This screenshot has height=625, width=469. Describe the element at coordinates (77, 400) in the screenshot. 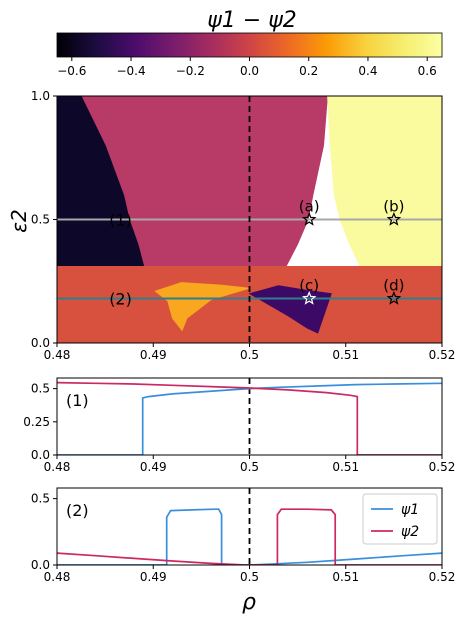

I see `panel-1-label: (1)` at that location.